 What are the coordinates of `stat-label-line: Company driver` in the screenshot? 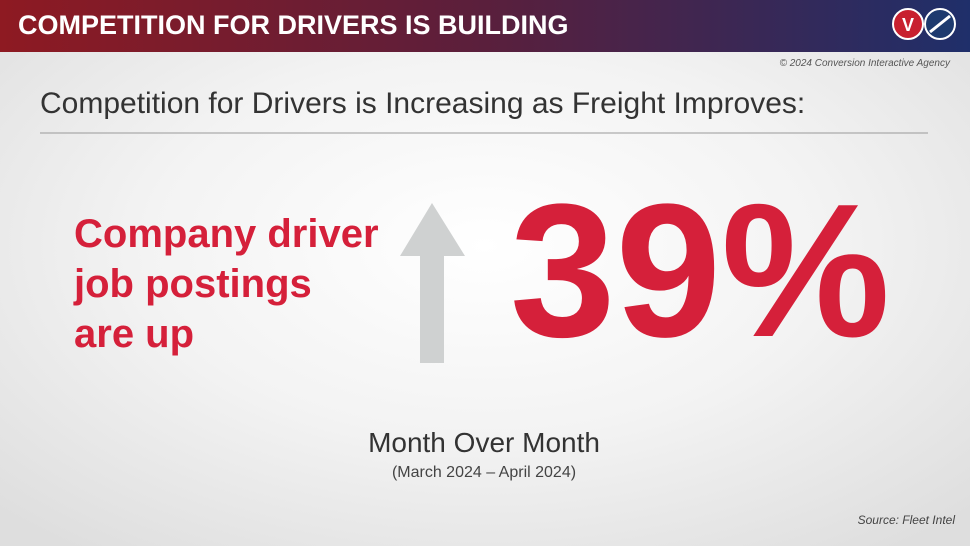 It's located at (226, 234).